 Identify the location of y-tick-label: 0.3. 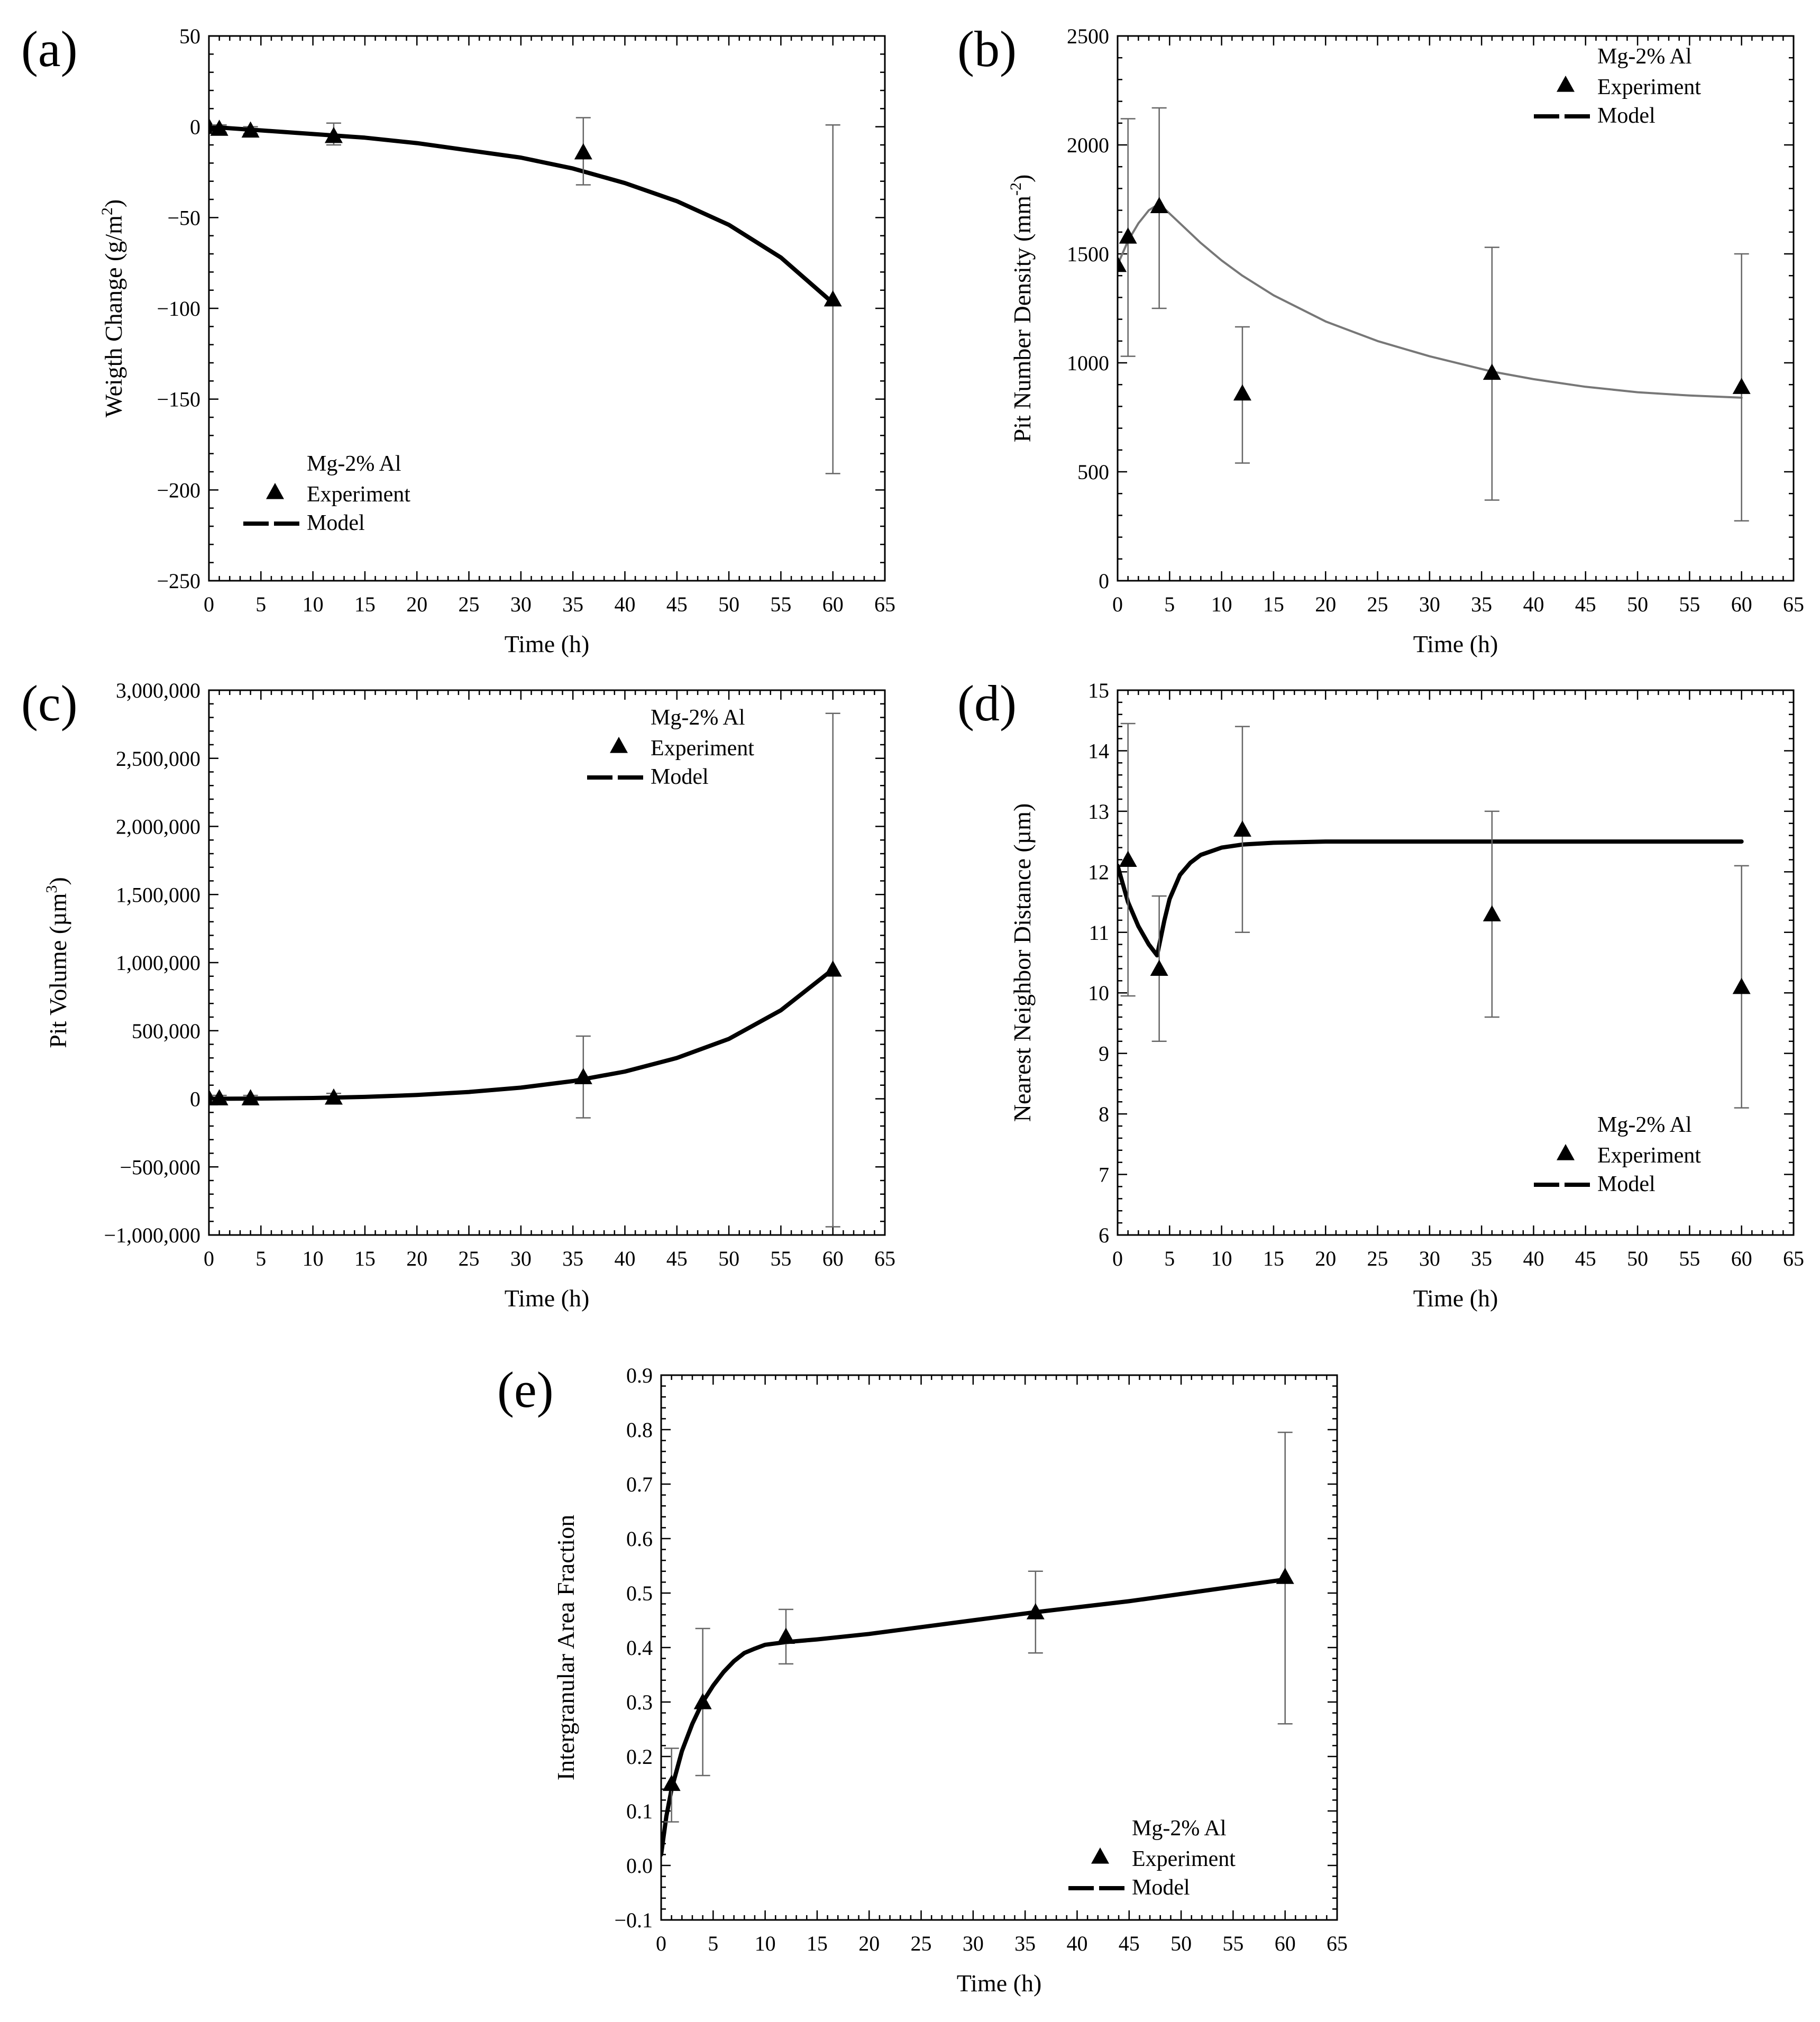
(639, 1702).